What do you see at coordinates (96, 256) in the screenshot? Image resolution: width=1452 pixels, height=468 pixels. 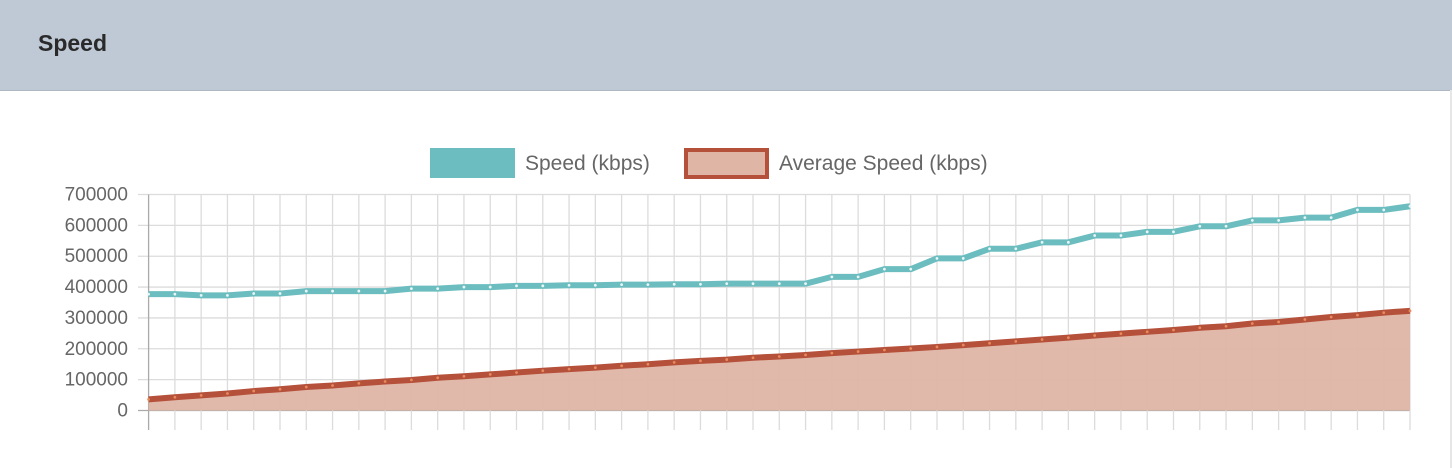 I see `y-tick-label: 500000` at bounding box center [96, 256].